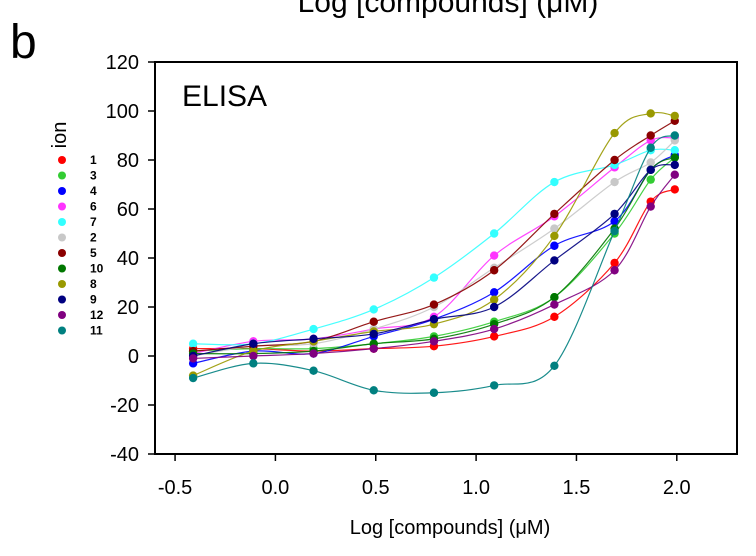  I want to click on legend-label: 12, so click(97, 315).